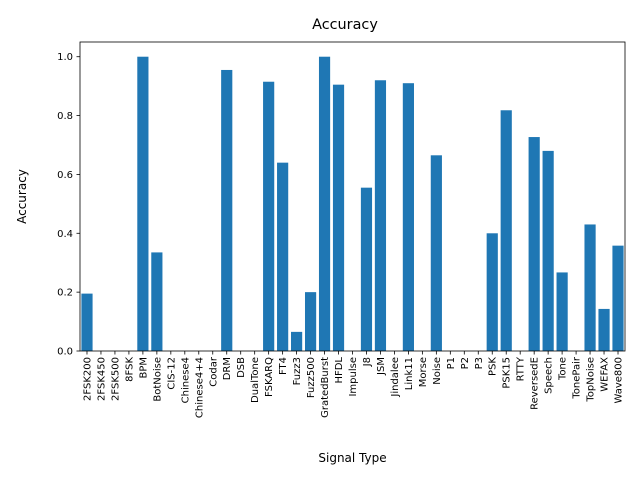 Image resolution: width=640 pixels, height=485 pixels. Describe the element at coordinates (65, 175) in the screenshot. I see `y-tick-label: 0.6` at that location.